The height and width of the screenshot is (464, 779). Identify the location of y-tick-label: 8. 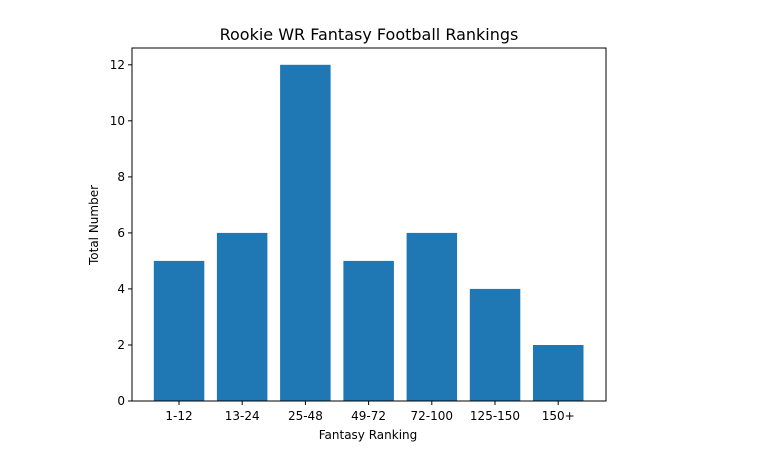
(121, 177).